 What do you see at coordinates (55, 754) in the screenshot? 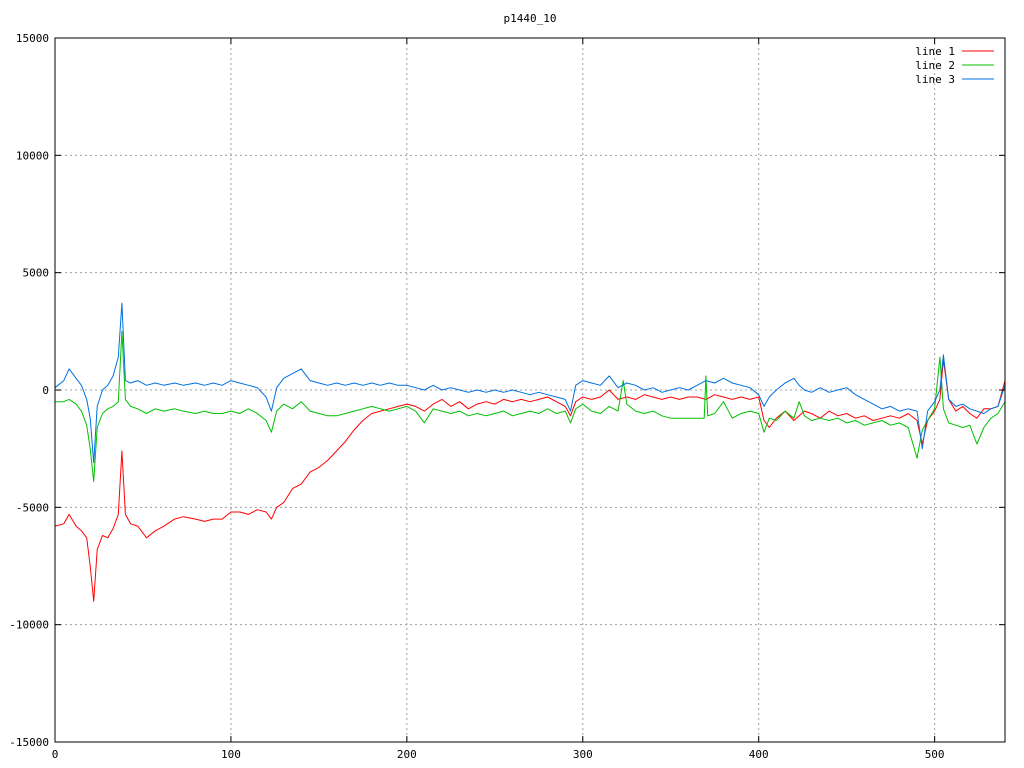
I see `x-tick-label: 0` at bounding box center [55, 754].